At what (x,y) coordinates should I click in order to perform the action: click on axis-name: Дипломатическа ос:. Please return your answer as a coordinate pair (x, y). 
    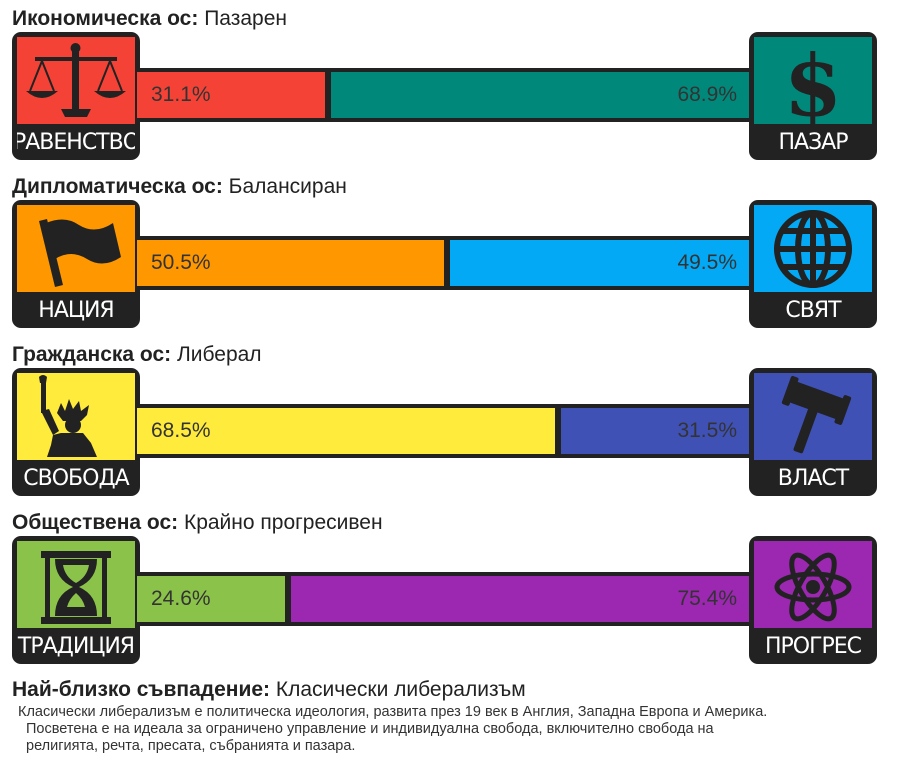
    Looking at the image, I should click on (117, 186).